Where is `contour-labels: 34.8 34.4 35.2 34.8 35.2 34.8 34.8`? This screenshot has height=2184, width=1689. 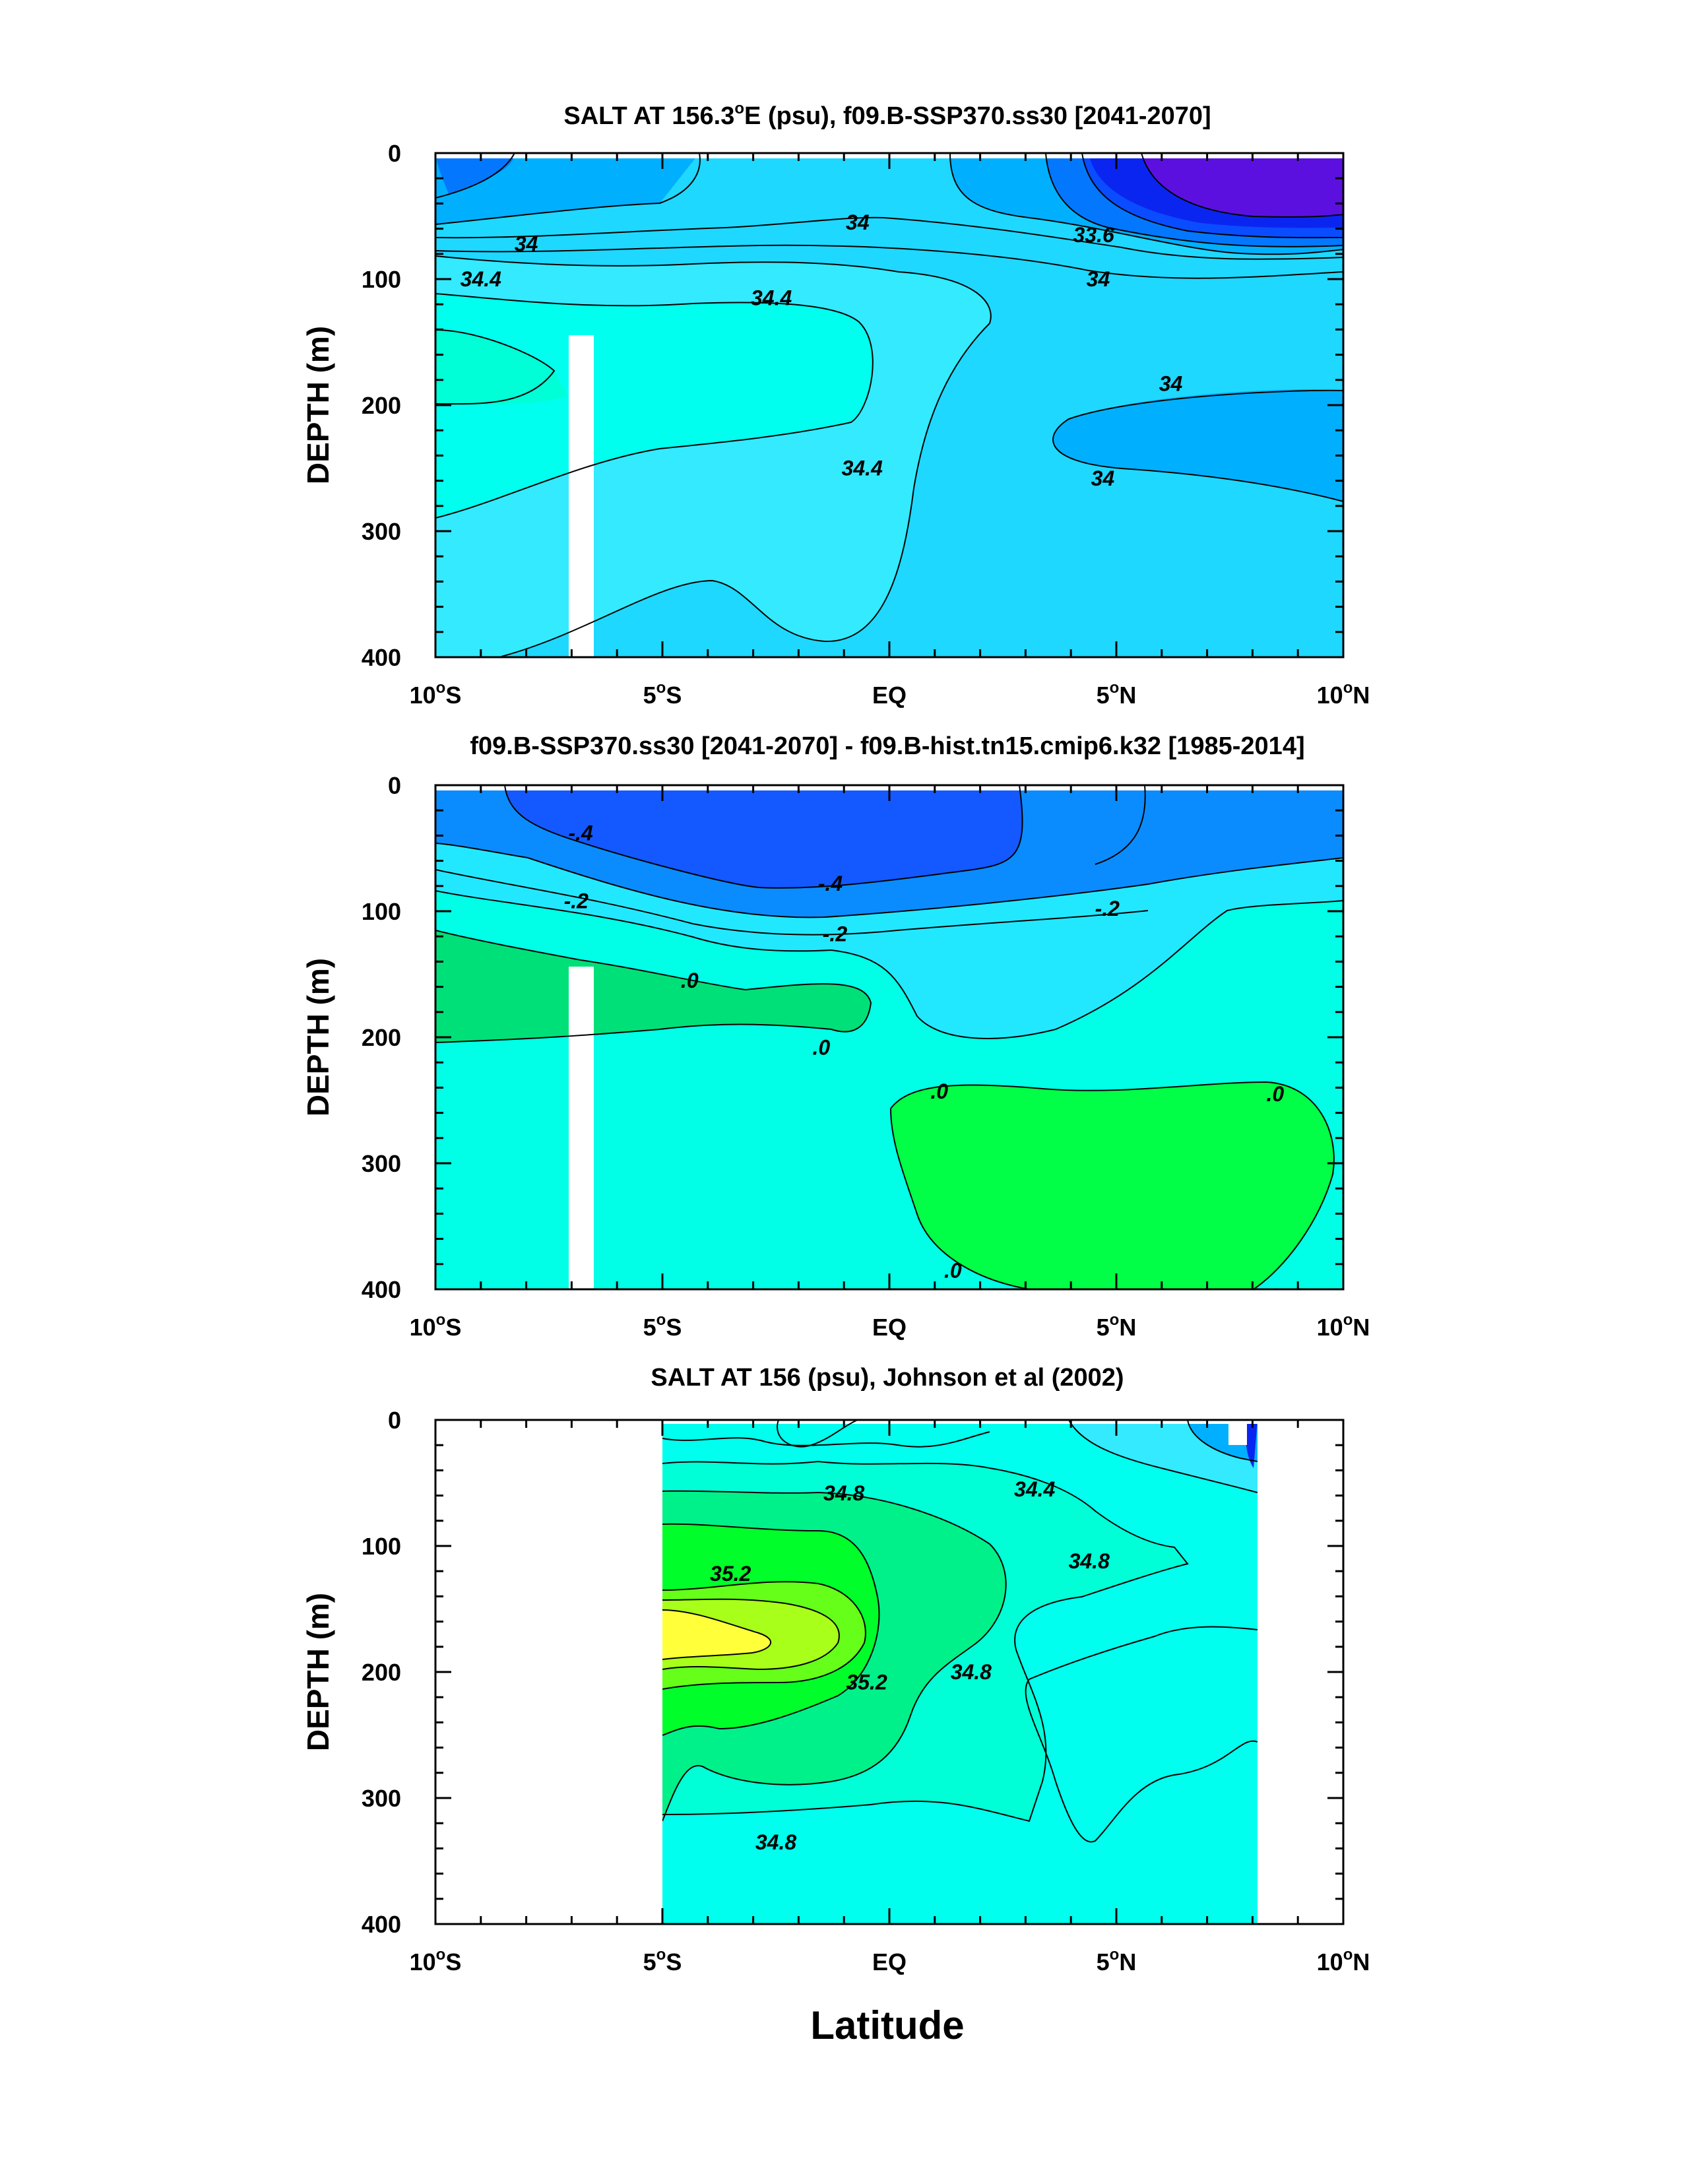 contour-labels: 34.8 34.4 35.2 34.8 35.2 34.8 34.8 is located at coordinates (910, 1665).